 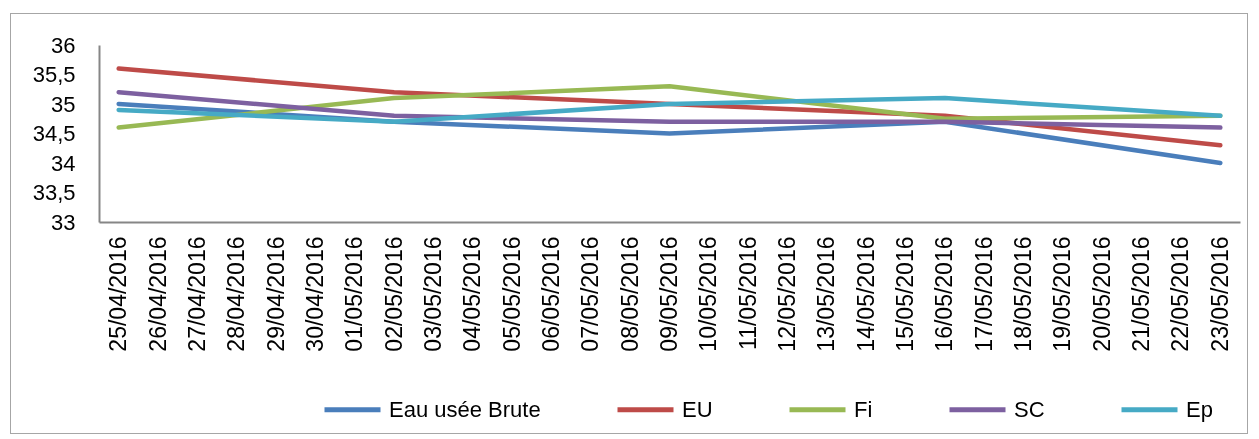 I want to click on legend-label: Fi, so click(x=863, y=409).